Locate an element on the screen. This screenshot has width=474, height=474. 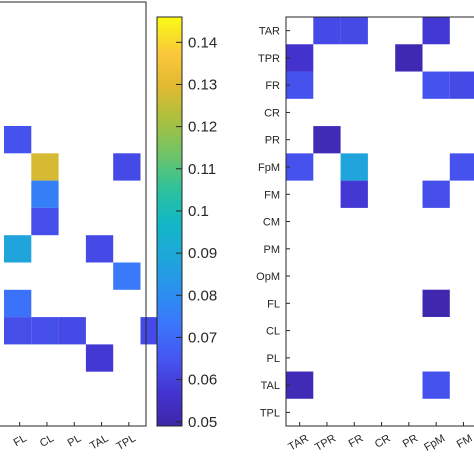
colorbar: 0.14 0.13 0.12 0.11 0.1 0.09 0.08 0.07 0.06 0.05 is located at coordinates (186, 223).